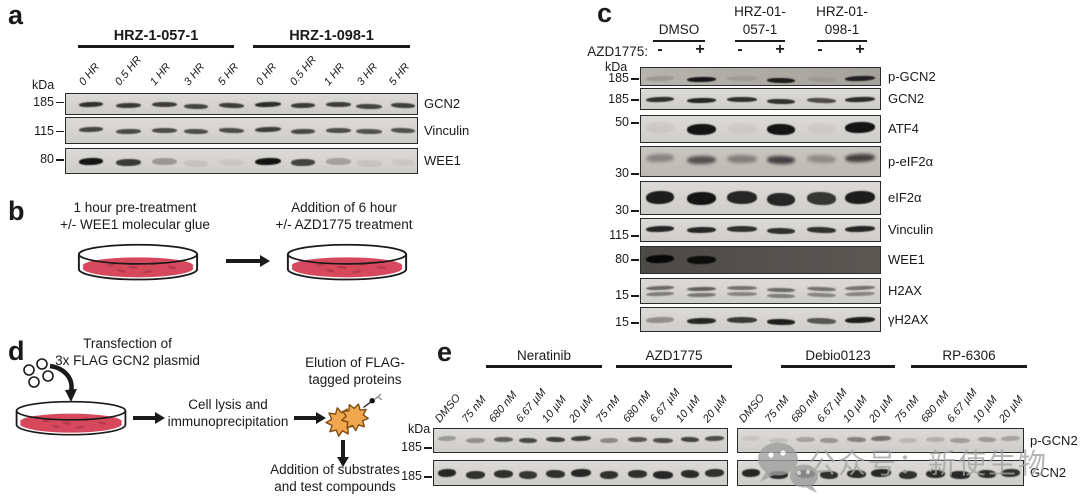  I want to click on panel-d-lysis-line2: immunoprecipitation, so click(228, 421).